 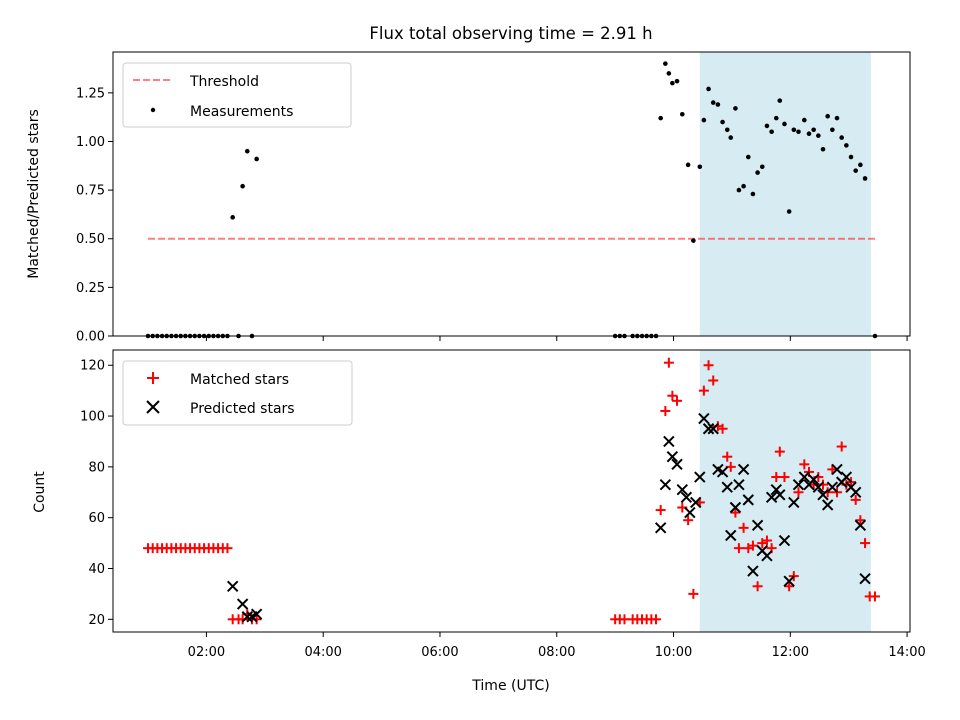 What do you see at coordinates (239, 380) in the screenshot?
I see `legend-matched-label: Matched stars` at bounding box center [239, 380].